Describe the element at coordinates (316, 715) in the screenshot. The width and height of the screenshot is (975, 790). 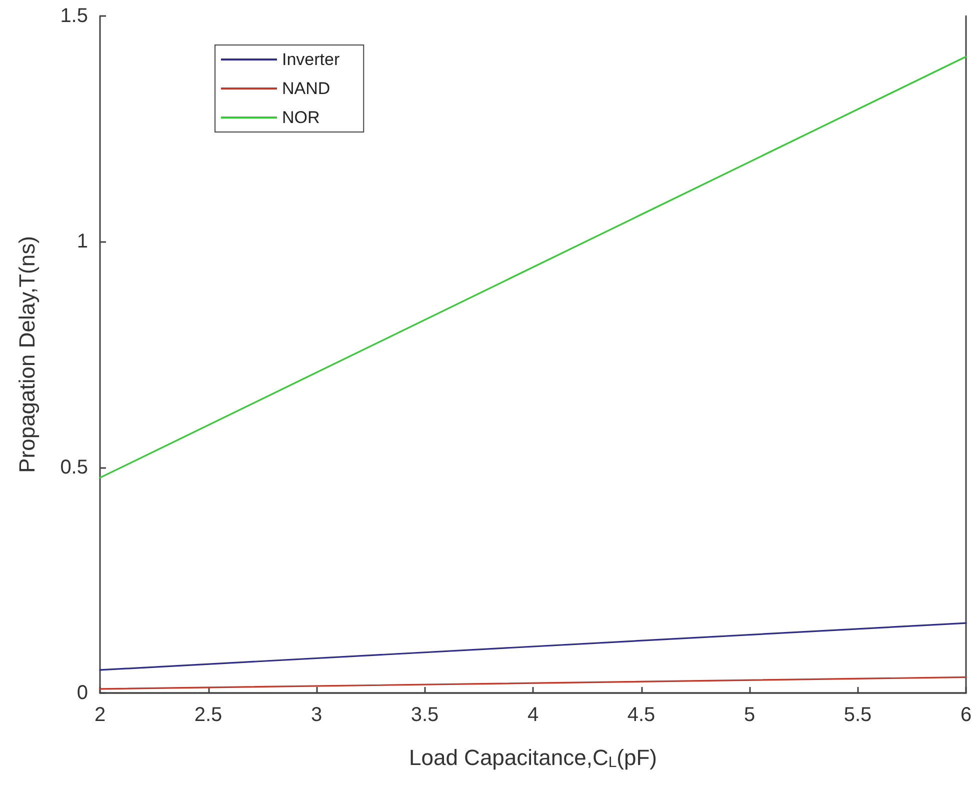
I see `x-tick-label: 3` at that location.